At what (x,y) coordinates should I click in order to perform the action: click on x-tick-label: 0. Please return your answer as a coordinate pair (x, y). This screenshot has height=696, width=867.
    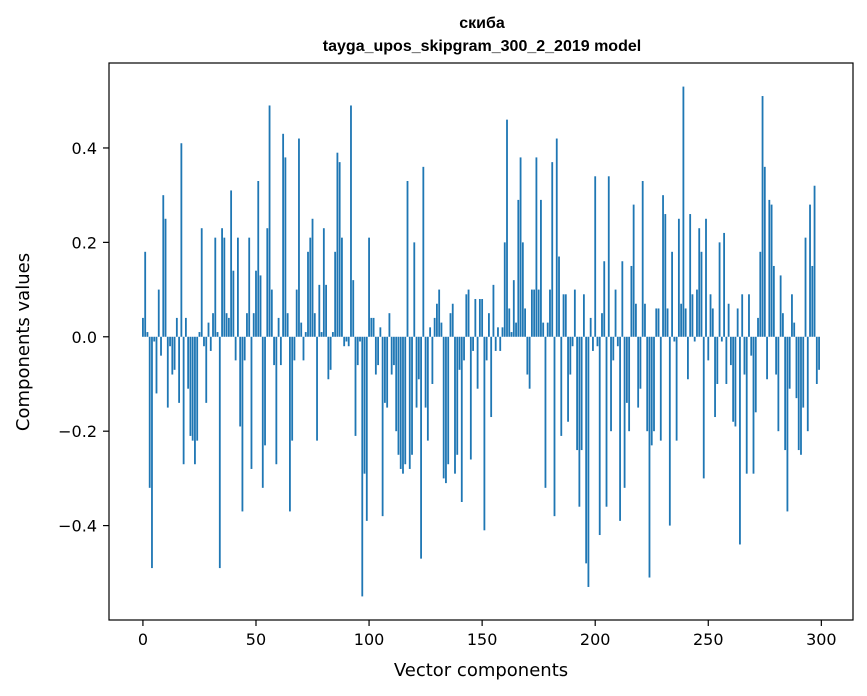
    Looking at the image, I should click on (143, 639).